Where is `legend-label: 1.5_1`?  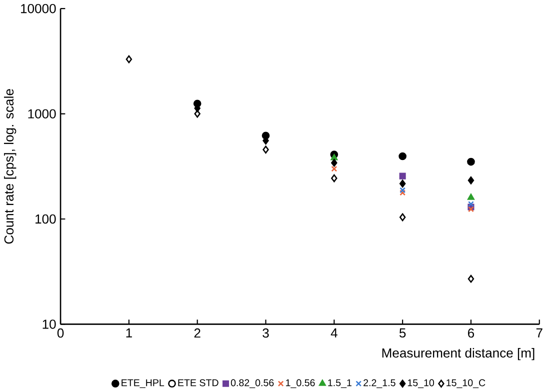
legend-label: 1.5_1 is located at coordinates (340, 383).